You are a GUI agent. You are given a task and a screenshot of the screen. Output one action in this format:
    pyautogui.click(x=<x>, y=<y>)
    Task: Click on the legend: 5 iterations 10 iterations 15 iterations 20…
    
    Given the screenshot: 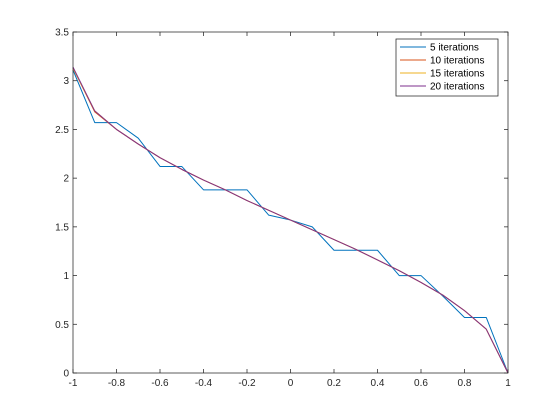 What is the action you would take?
    pyautogui.click(x=447, y=67)
    